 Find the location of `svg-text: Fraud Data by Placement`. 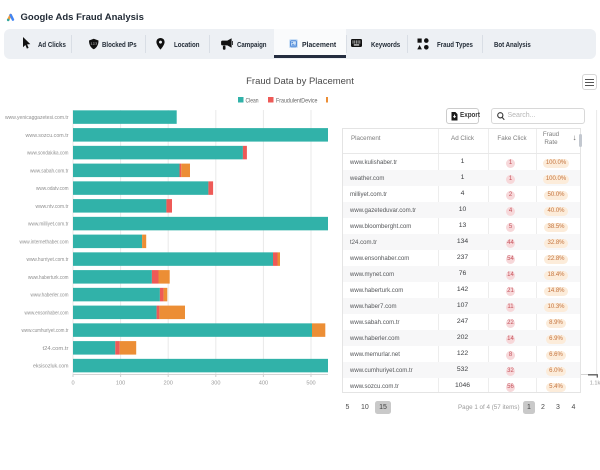

svg-text: Fraud Data by Placement is located at coordinates (300, 81).